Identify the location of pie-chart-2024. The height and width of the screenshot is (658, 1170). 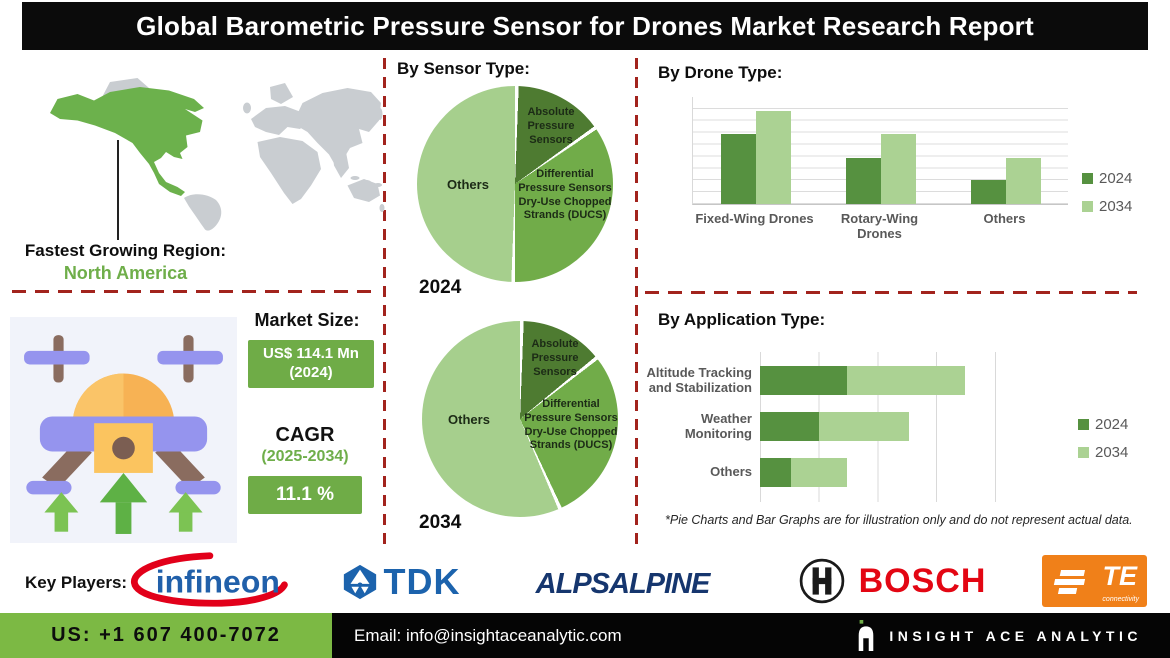
(515, 184).